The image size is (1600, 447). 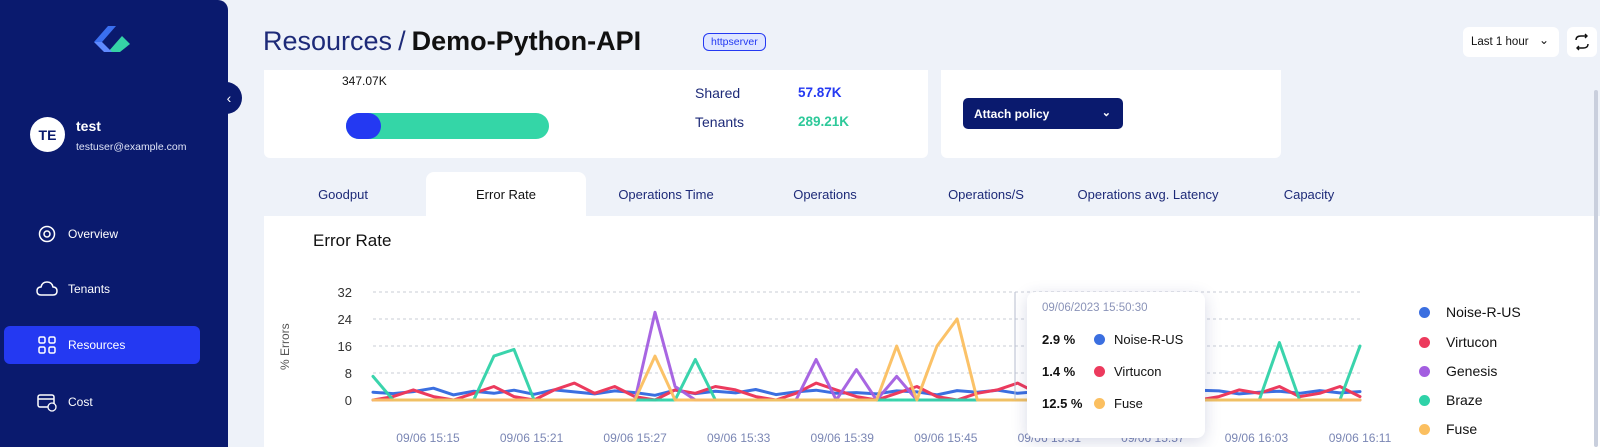 What do you see at coordinates (1500, 42) in the screenshot?
I see `time-range-value: Last 1 hour` at bounding box center [1500, 42].